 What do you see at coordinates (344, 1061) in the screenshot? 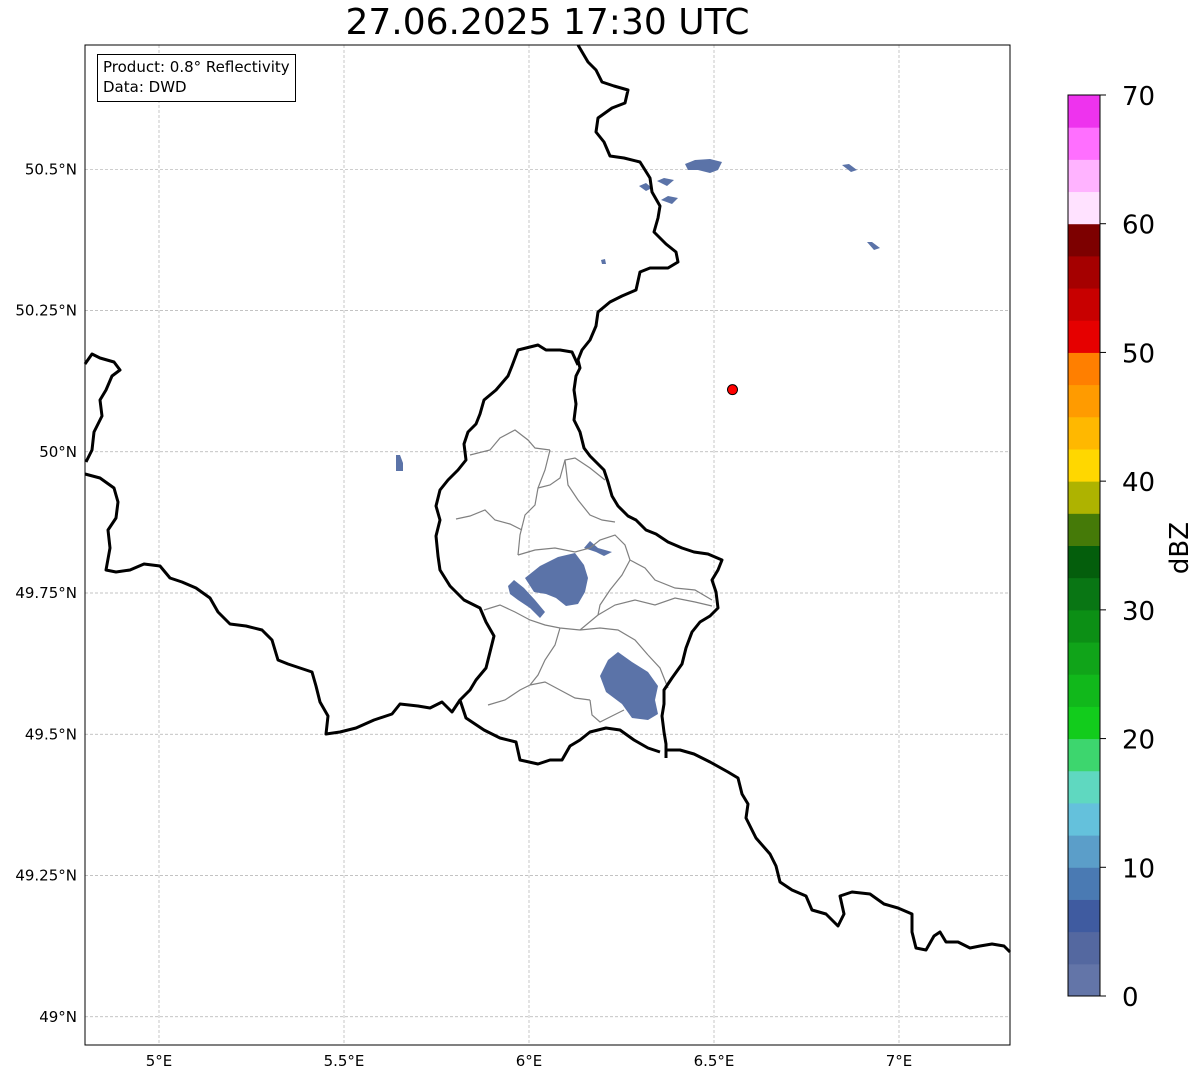
I see `lon-tick-label: 5.5°E` at bounding box center [344, 1061].